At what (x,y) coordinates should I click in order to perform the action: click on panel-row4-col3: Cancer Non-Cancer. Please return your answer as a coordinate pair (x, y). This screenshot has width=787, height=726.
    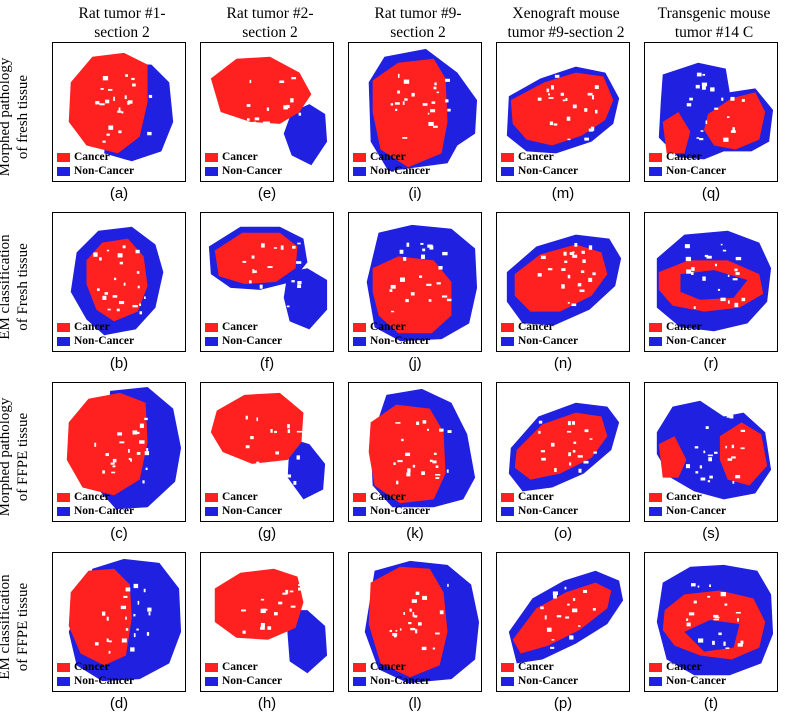
    Looking at the image, I should click on (415, 622).